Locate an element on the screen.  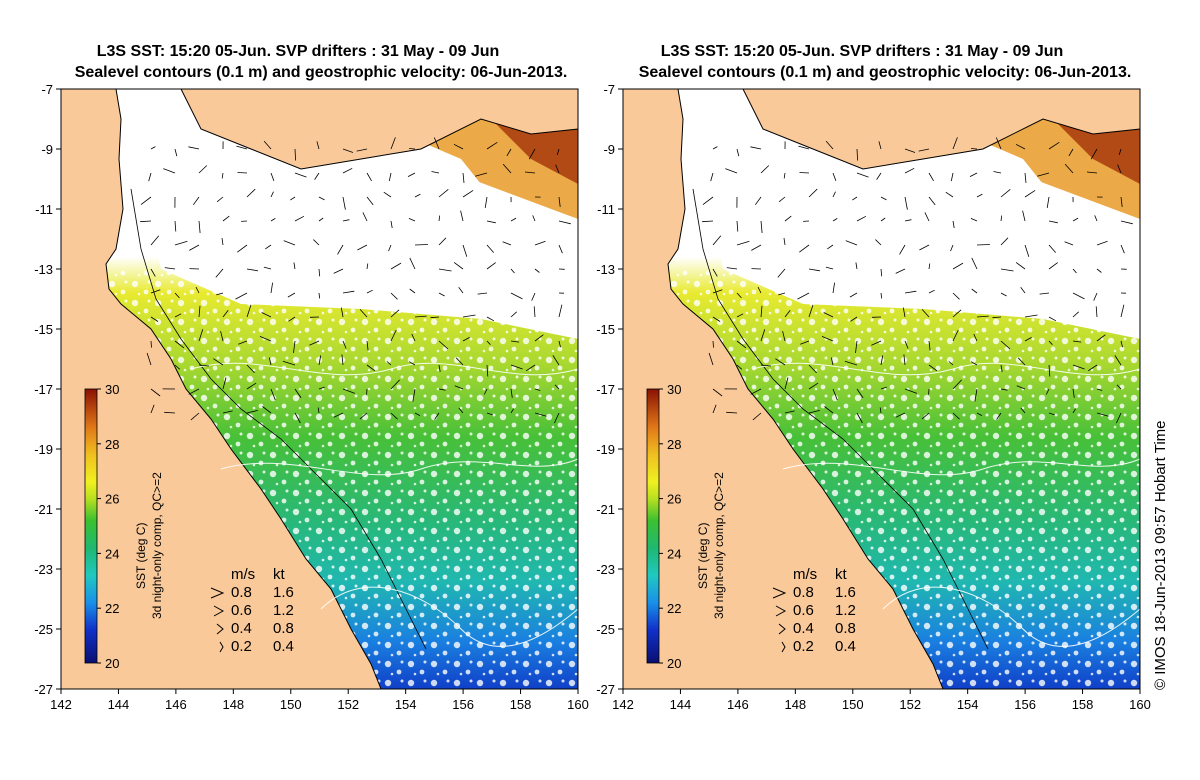
lat-tick-label: -15 is located at coordinates (605, 329).